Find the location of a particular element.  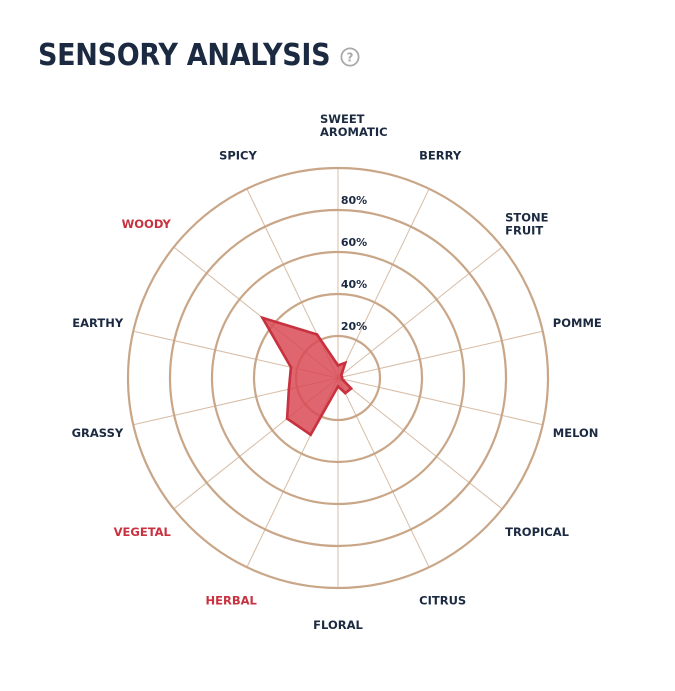

category-label-line: WOODY is located at coordinates (147, 224).